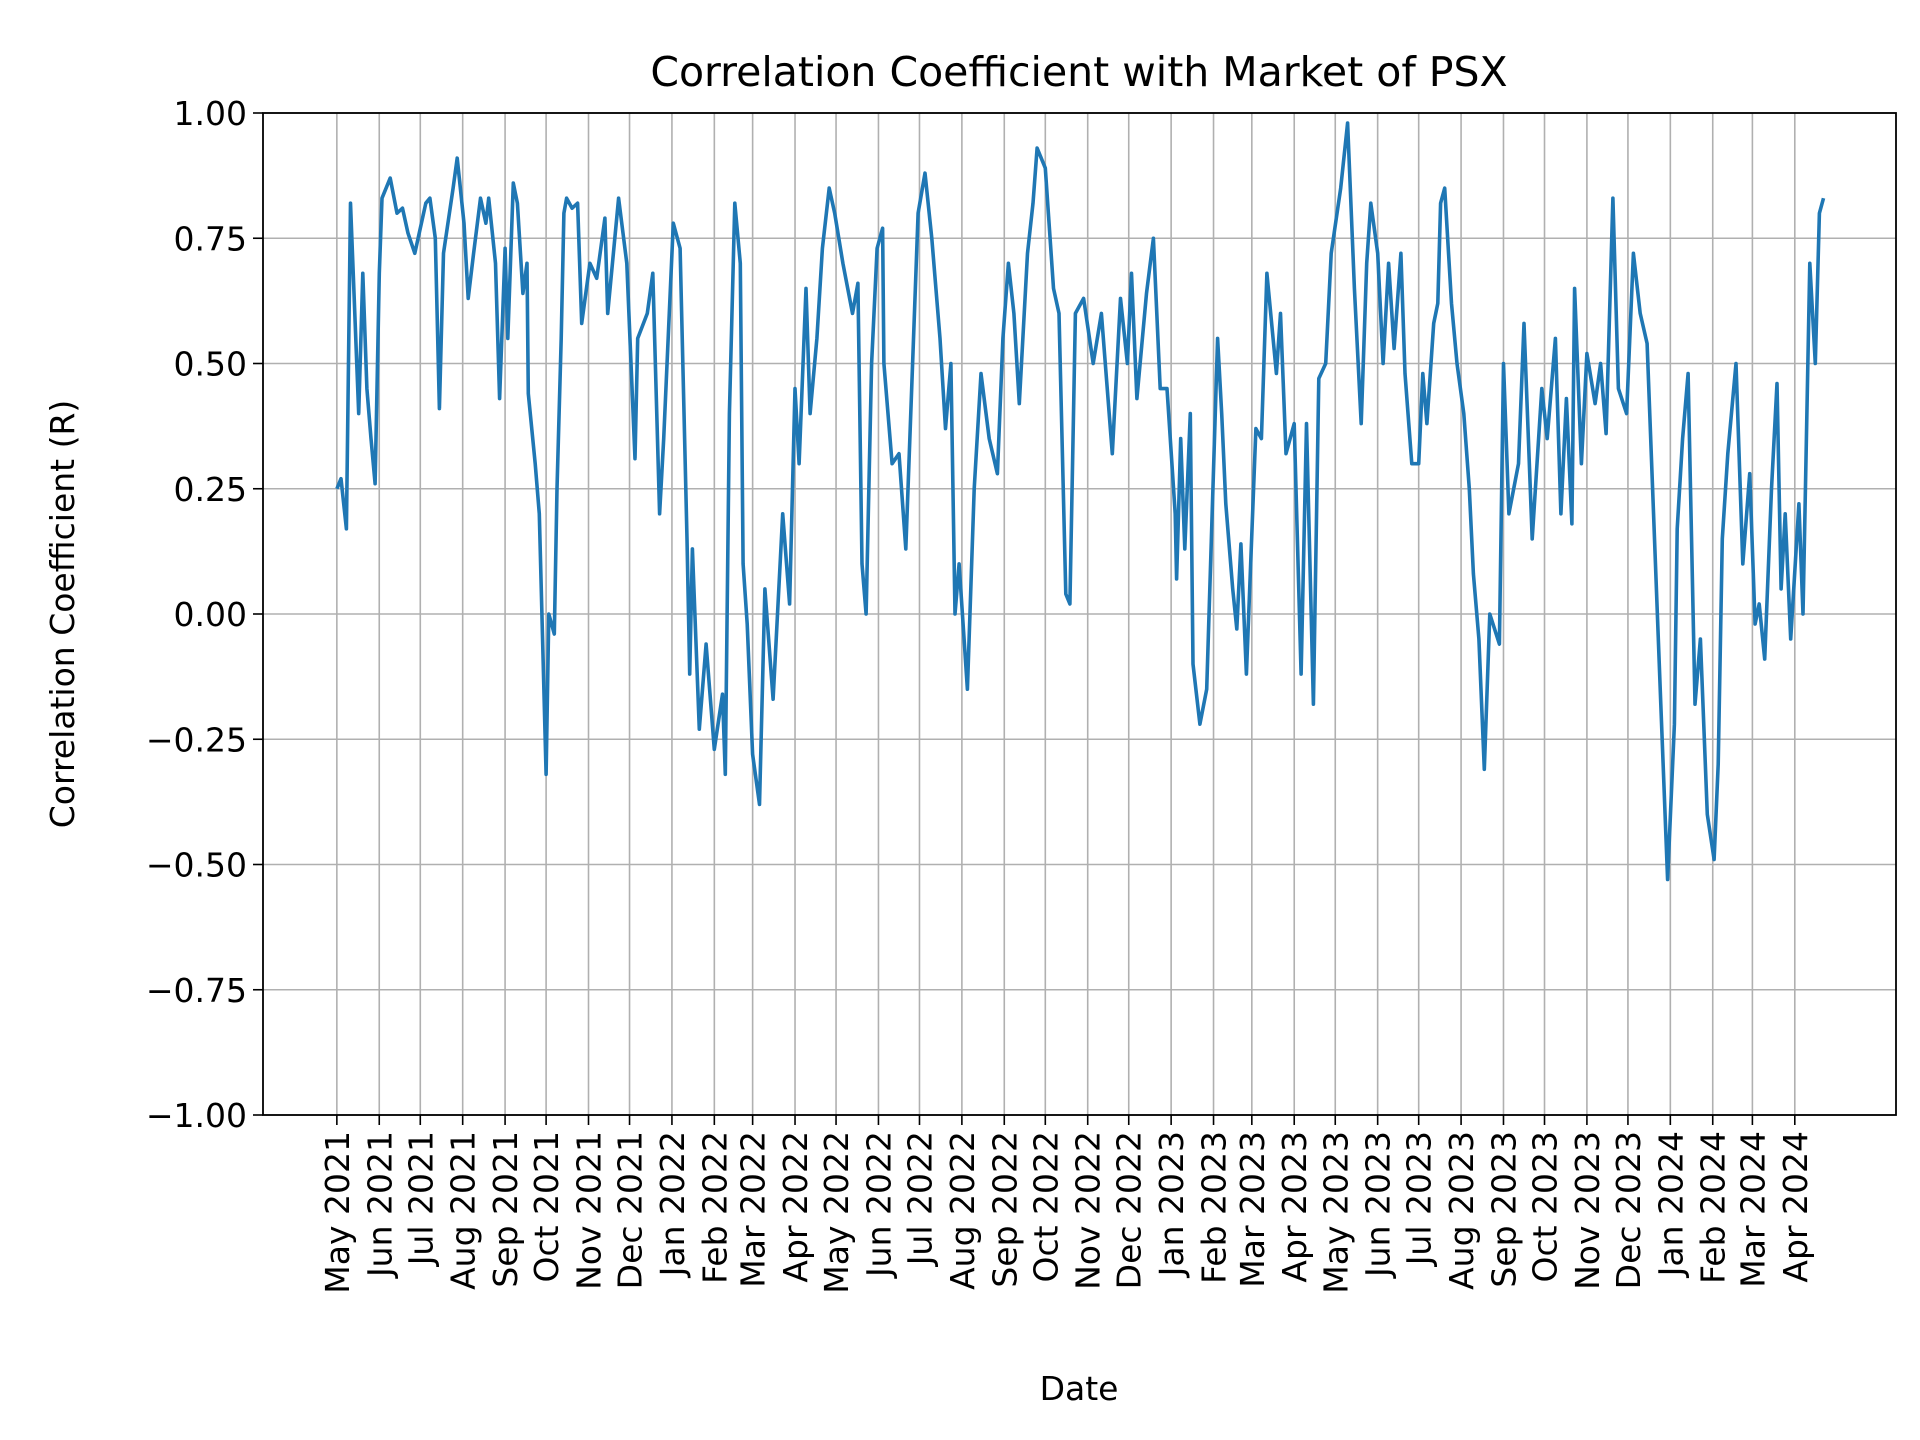 This screenshot has height=1440, width=1920. Describe the element at coordinates (1713, 1207) in the screenshot. I see `x-tick-label: Feb 2024` at that location.